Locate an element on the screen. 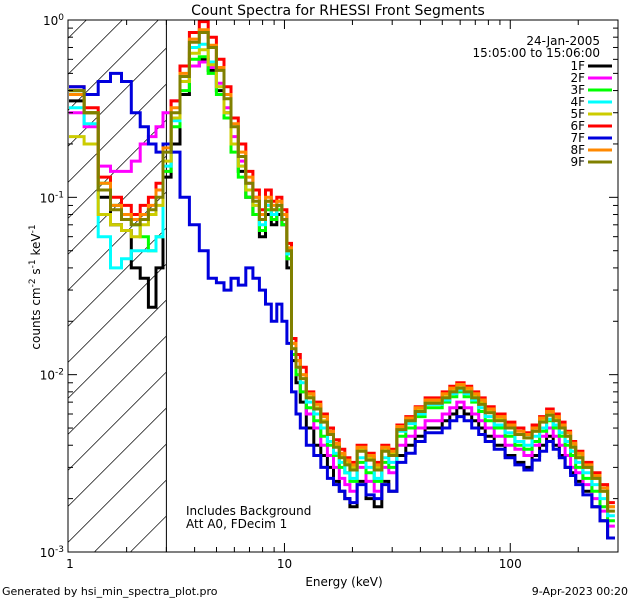 Image resolution: width=640 pixels, height=600 pixels. legend-label-6F: 6F is located at coordinates (577, 126).